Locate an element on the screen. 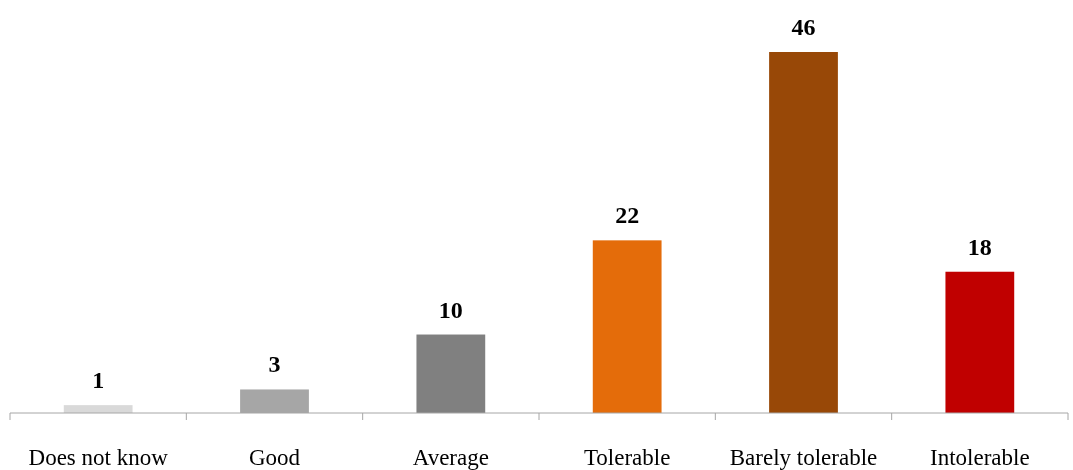  data-label: 46 is located at coordinates (803, 27).